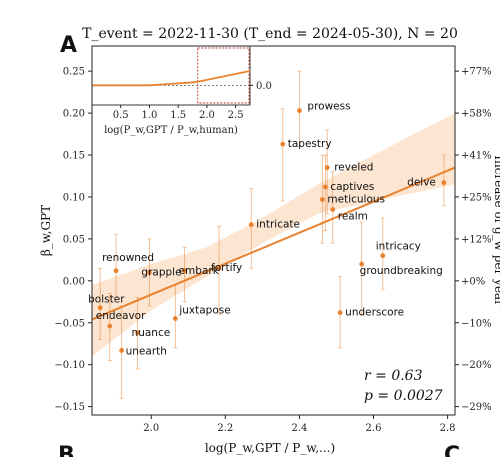  I want to click on point-underscore, so click(340, 313).